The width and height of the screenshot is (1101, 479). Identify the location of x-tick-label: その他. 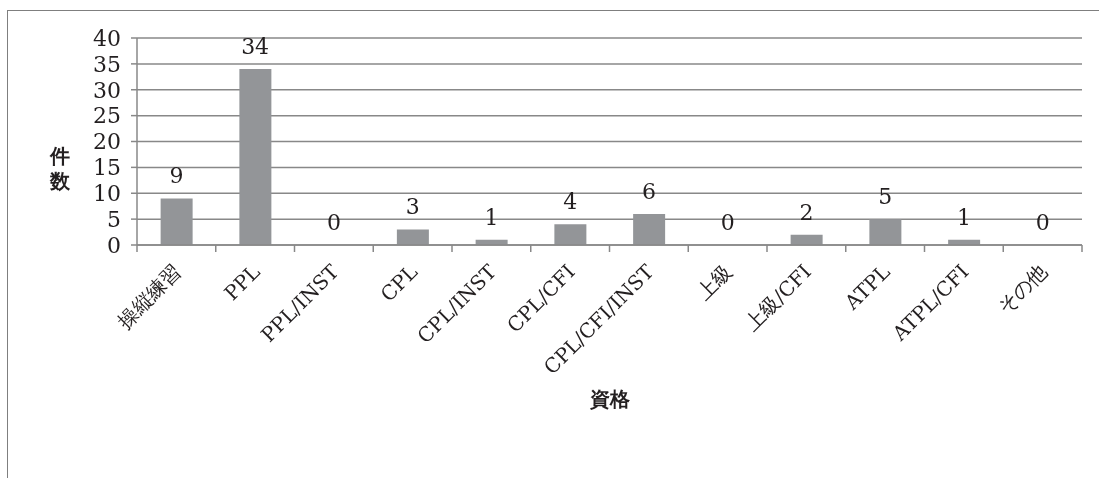
(1022, 289).